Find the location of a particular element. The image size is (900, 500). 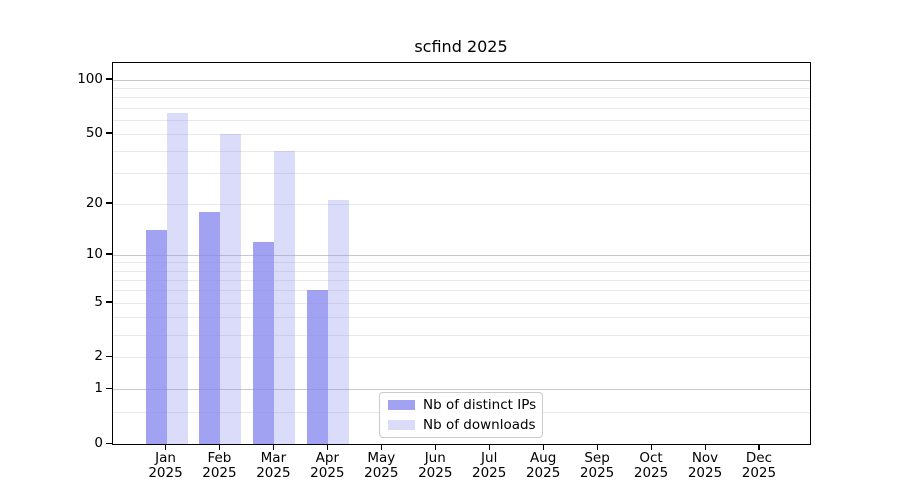

x-tick-label-dec: Dec 2025 is located at coordinates (759, 465).